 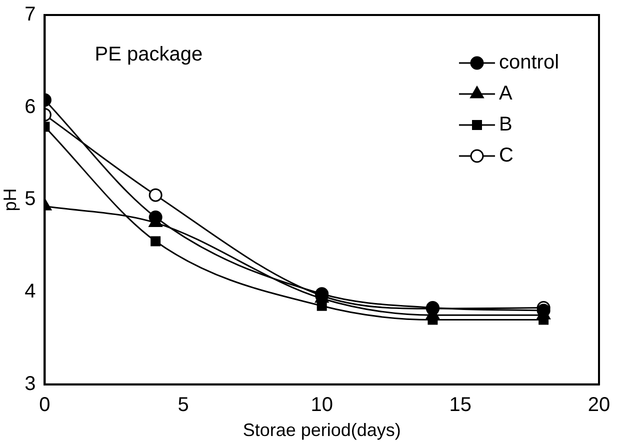 I want to click on x-tick-label: 10, so click(x=321, y=405).